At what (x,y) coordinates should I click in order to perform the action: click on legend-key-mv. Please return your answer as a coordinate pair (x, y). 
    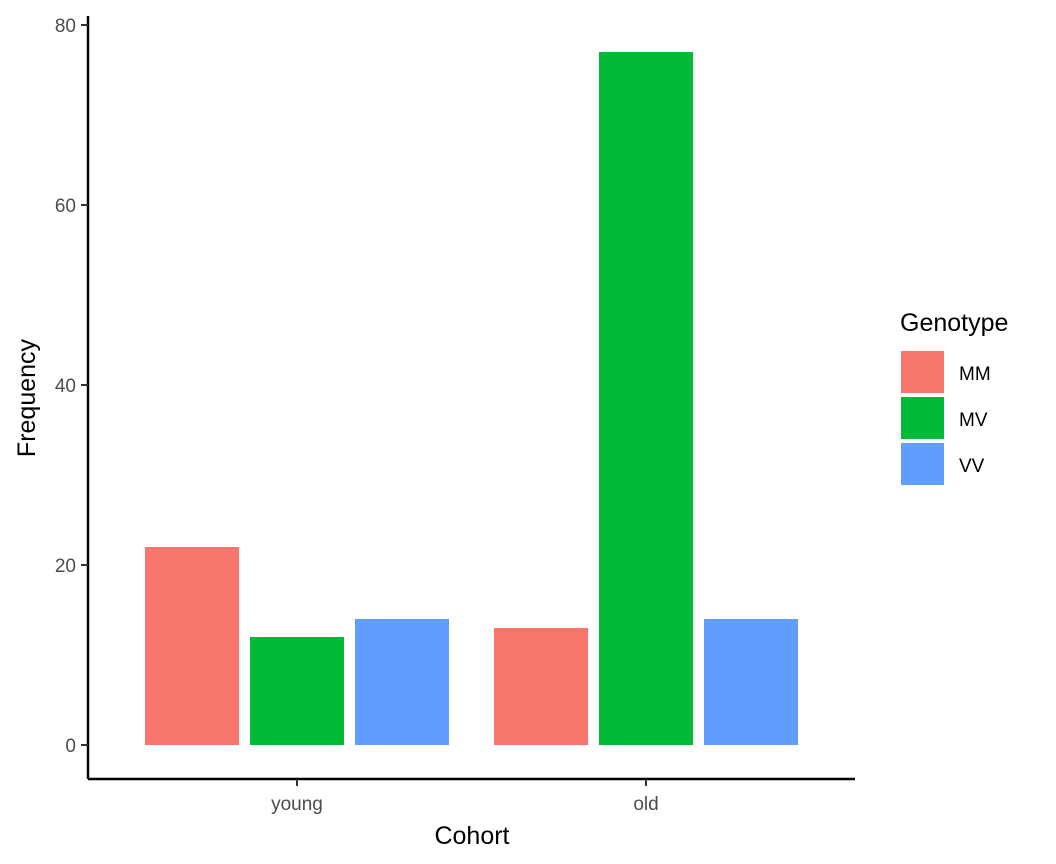
    Looking at the image, I should click on (922, 418).